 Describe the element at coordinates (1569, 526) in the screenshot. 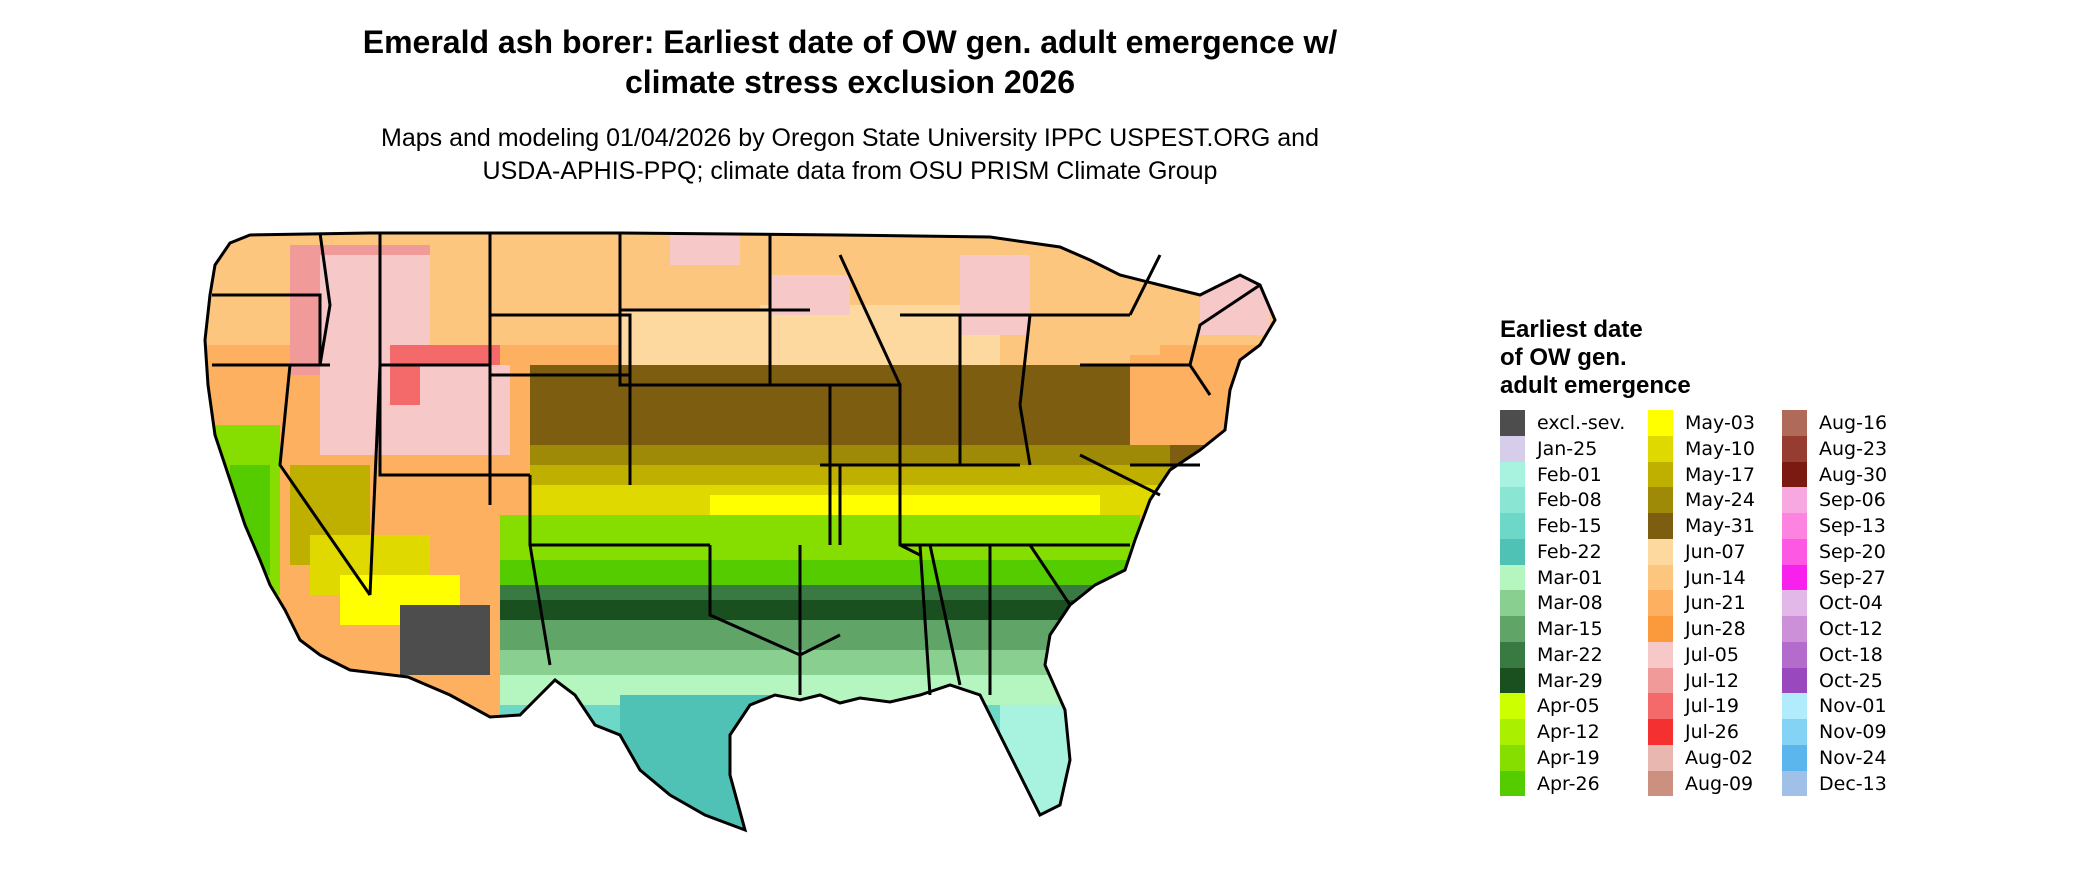

I see `legend-label: Feb-15` at that location.